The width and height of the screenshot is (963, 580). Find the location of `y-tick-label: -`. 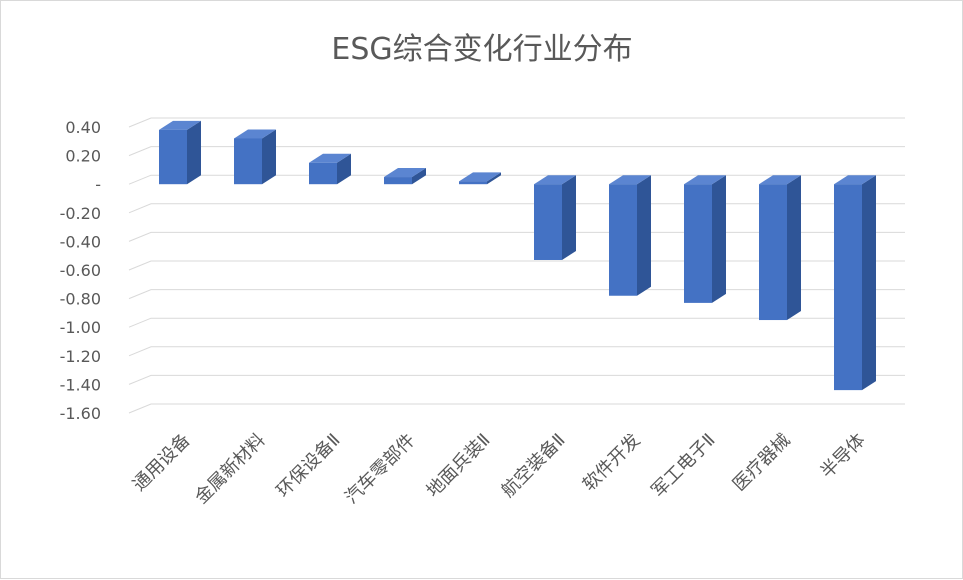

y-tick-label: - is located at coordinates (98, 184).